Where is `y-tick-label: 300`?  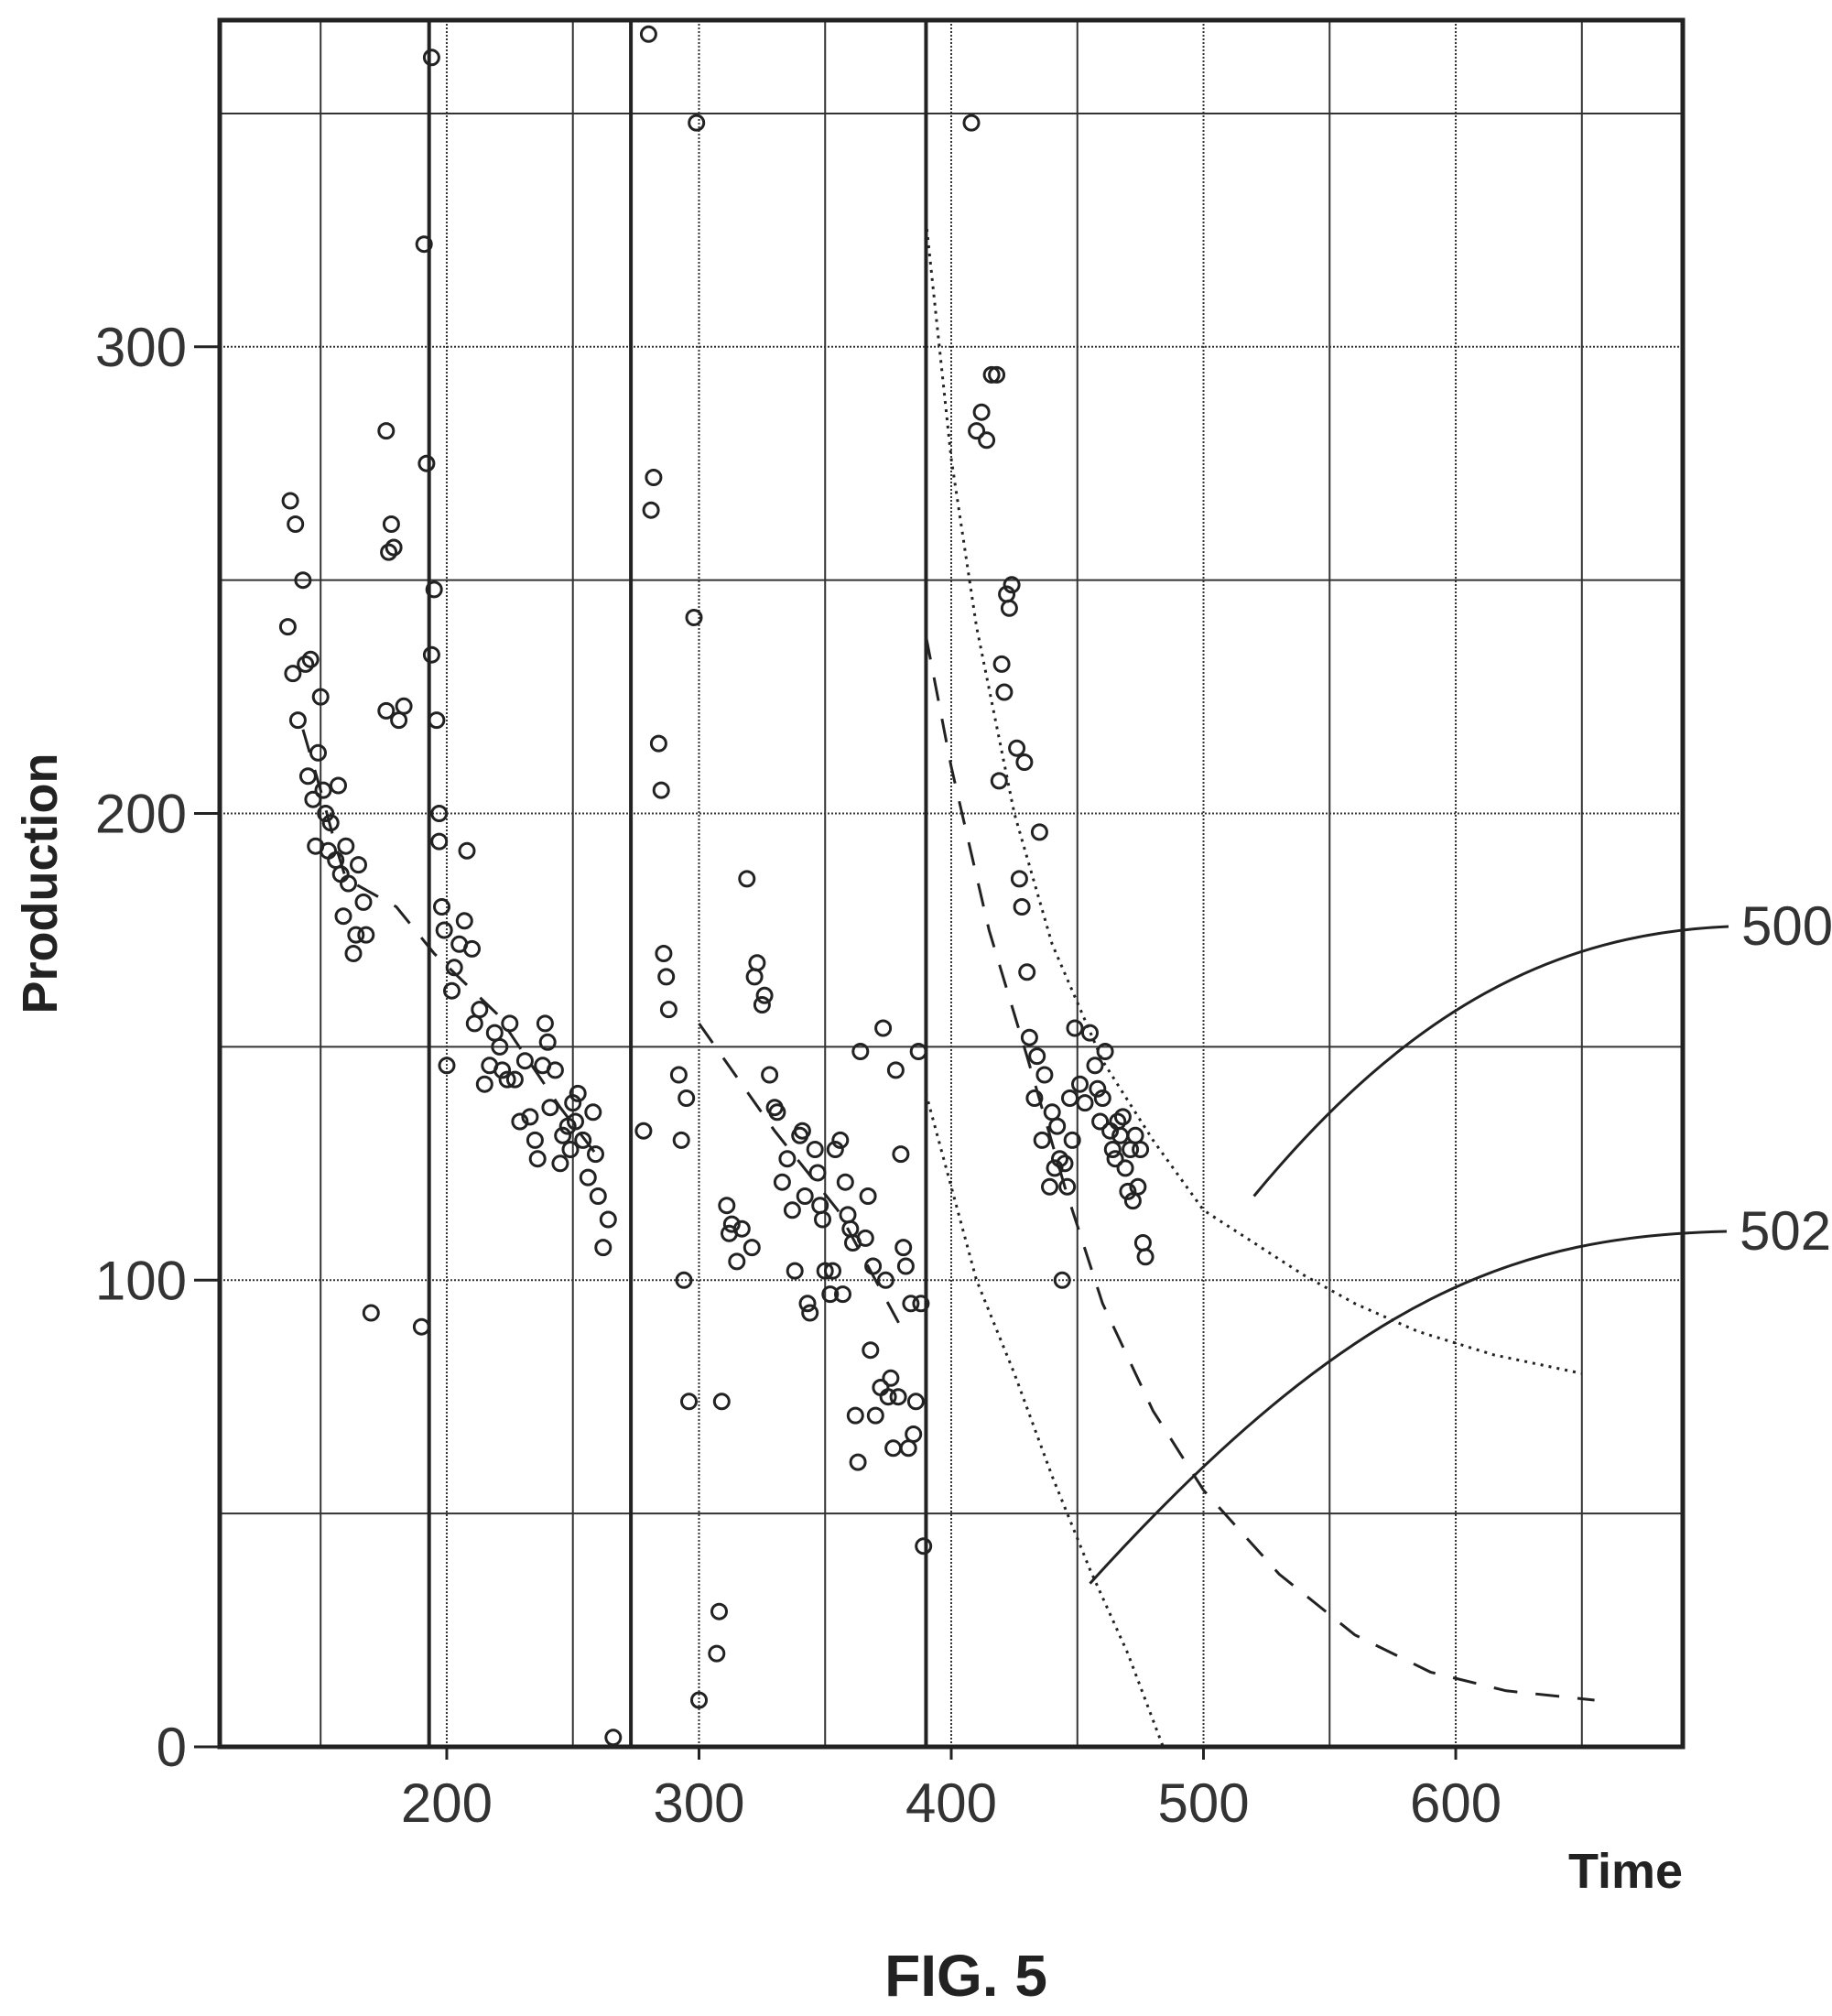
y-tick-label: 300 is located at coordinates (141, 347).